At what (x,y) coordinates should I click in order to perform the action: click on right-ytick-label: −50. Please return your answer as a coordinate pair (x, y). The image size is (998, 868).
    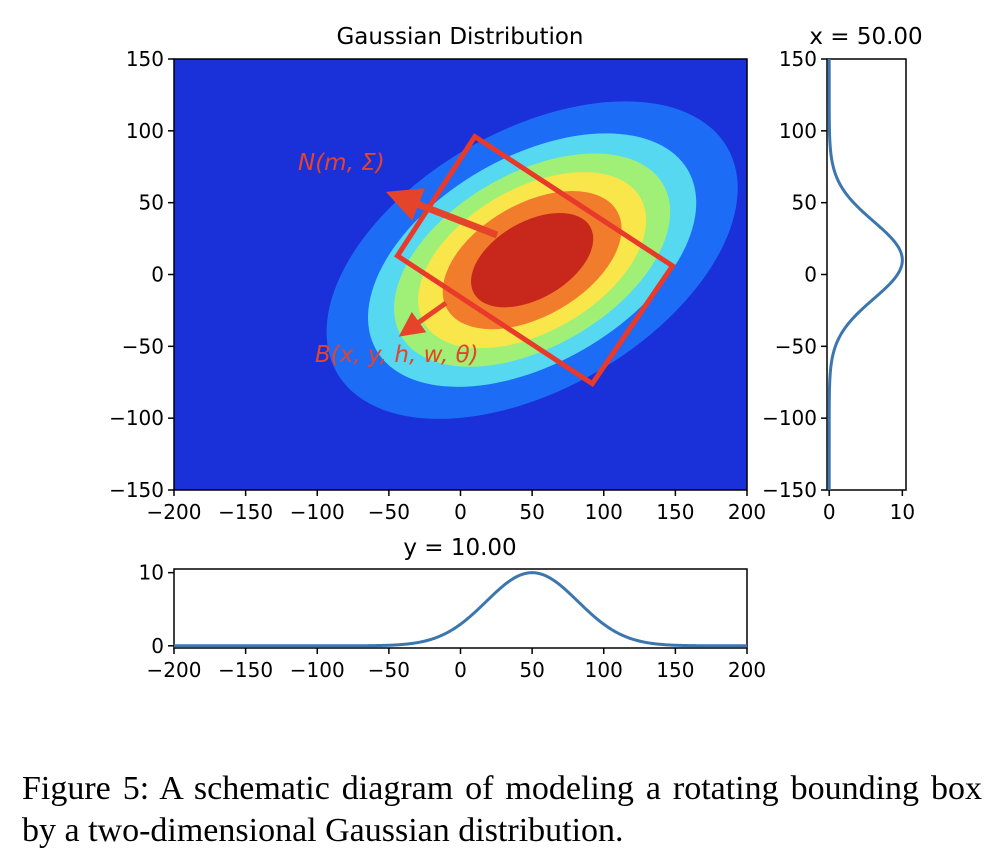
    Looking at the image, I should click on (796, 346).